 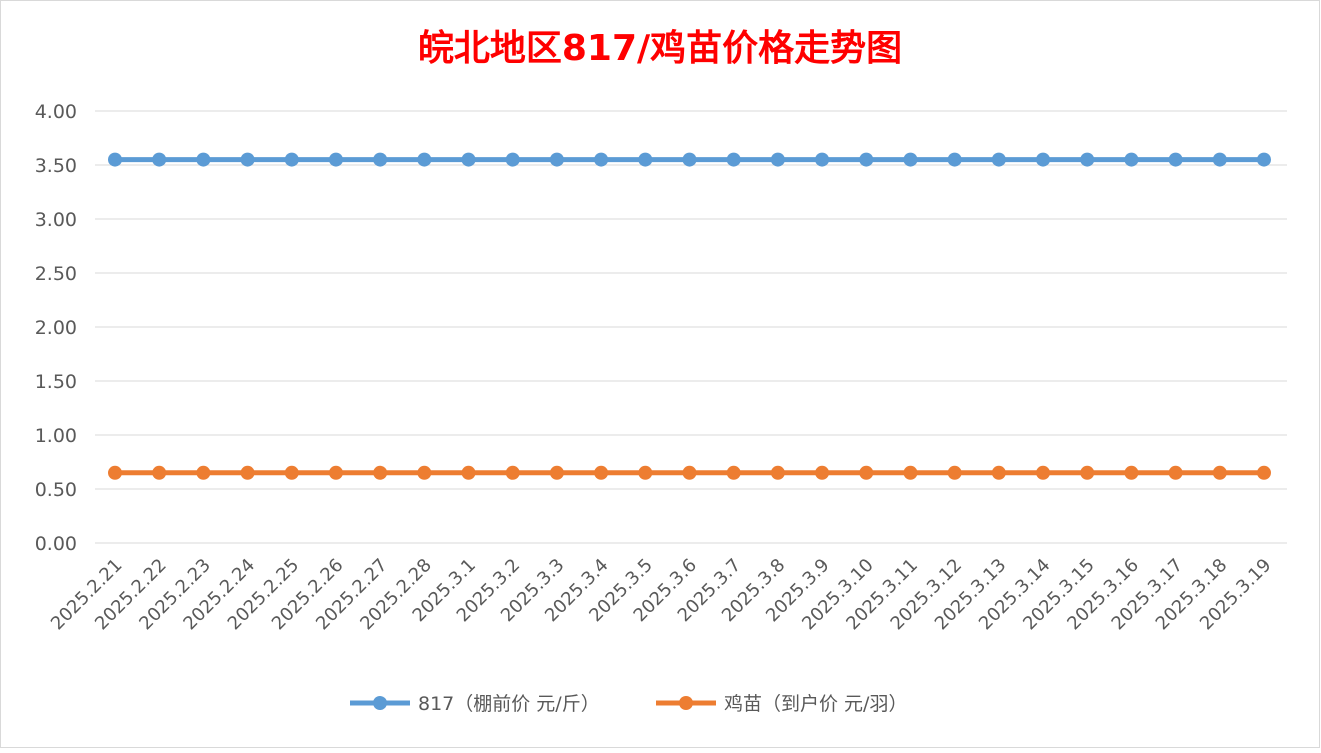 I want to click on legend-item: 817（棚前价 元/斤）, so click(x=475, y=704).